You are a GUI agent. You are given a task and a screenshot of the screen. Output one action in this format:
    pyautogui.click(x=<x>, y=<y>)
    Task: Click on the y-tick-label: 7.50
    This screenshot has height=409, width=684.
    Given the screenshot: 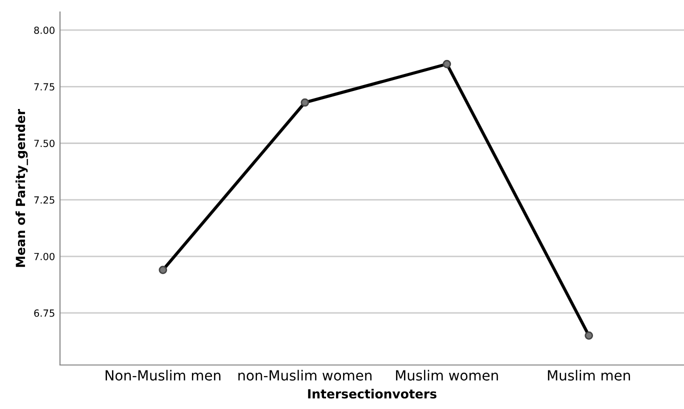 What is the action you would take?
    pyautogui.click(x=44, y=144)
    